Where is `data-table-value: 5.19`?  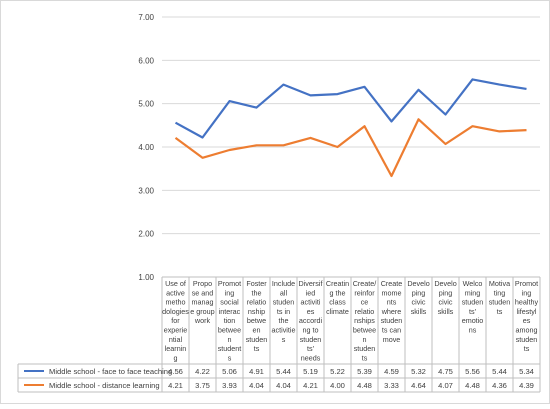
data-table-value: 5.19 is located at coordinates (310, 371).